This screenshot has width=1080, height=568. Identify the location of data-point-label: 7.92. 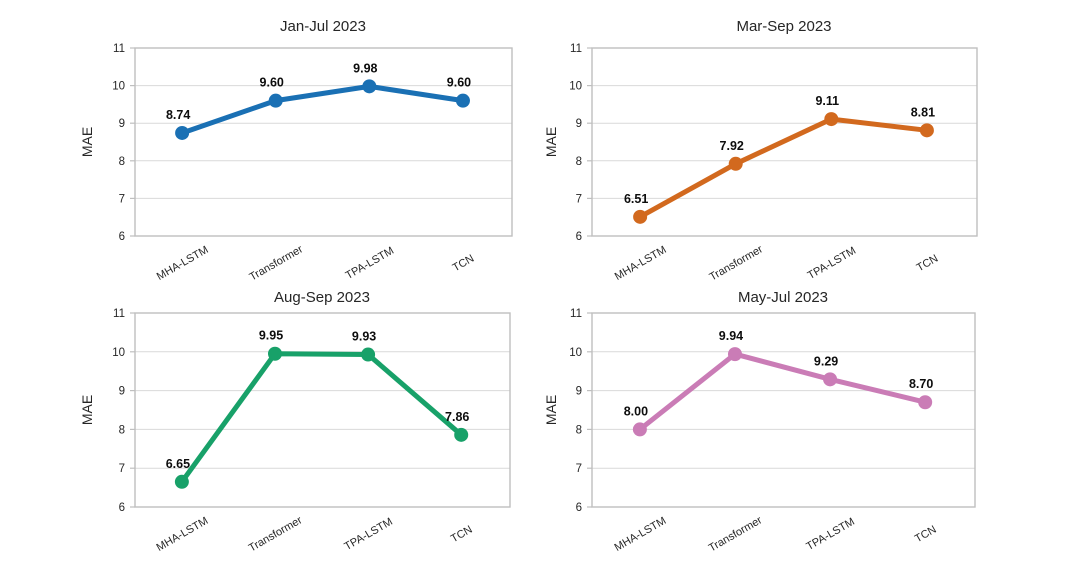
(732, 146).